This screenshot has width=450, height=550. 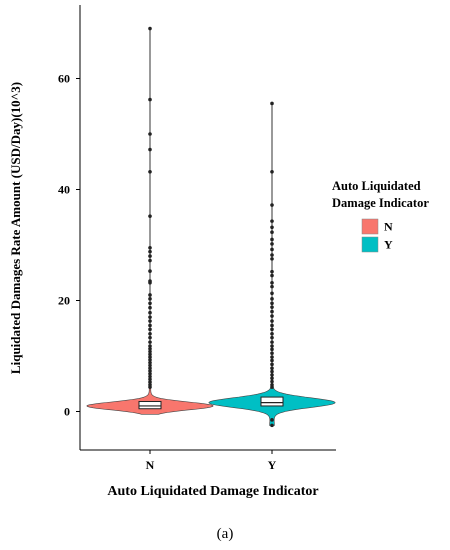 What do you see at coordinates (272, 401) in the screenshot?
I see `box-Y` at bounding box center [272, 401].